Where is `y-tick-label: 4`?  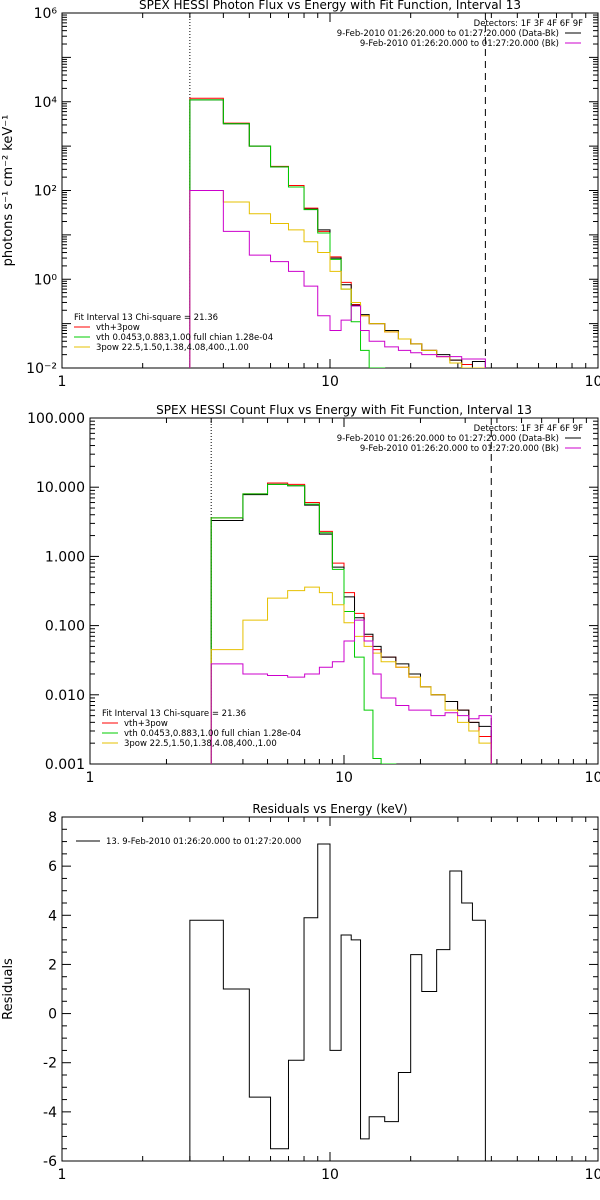 y-tick-label: 4 is located at coordinates (52, 916).